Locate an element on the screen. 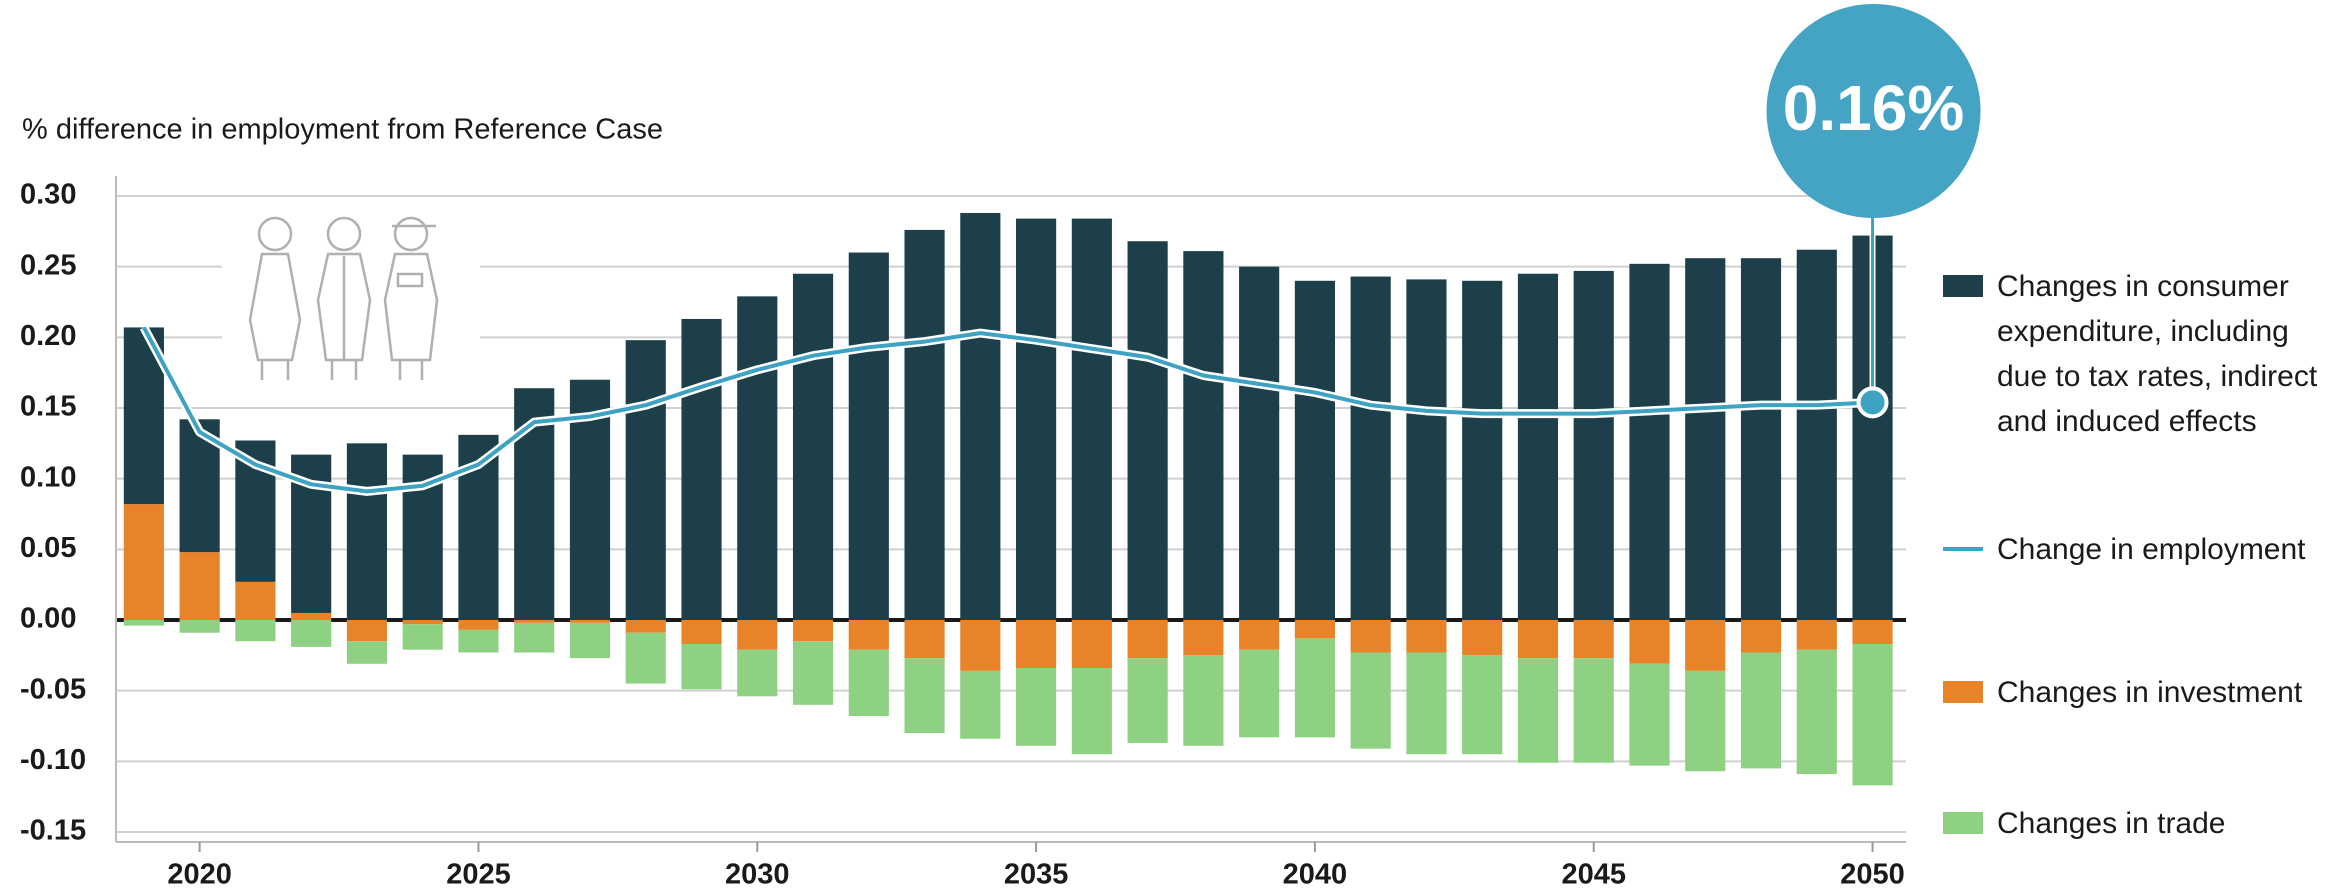 Image resolution: width=2326 pixels, height=893 pixels. y-tick-label: -0.15 is located at coordinates (53, 831).